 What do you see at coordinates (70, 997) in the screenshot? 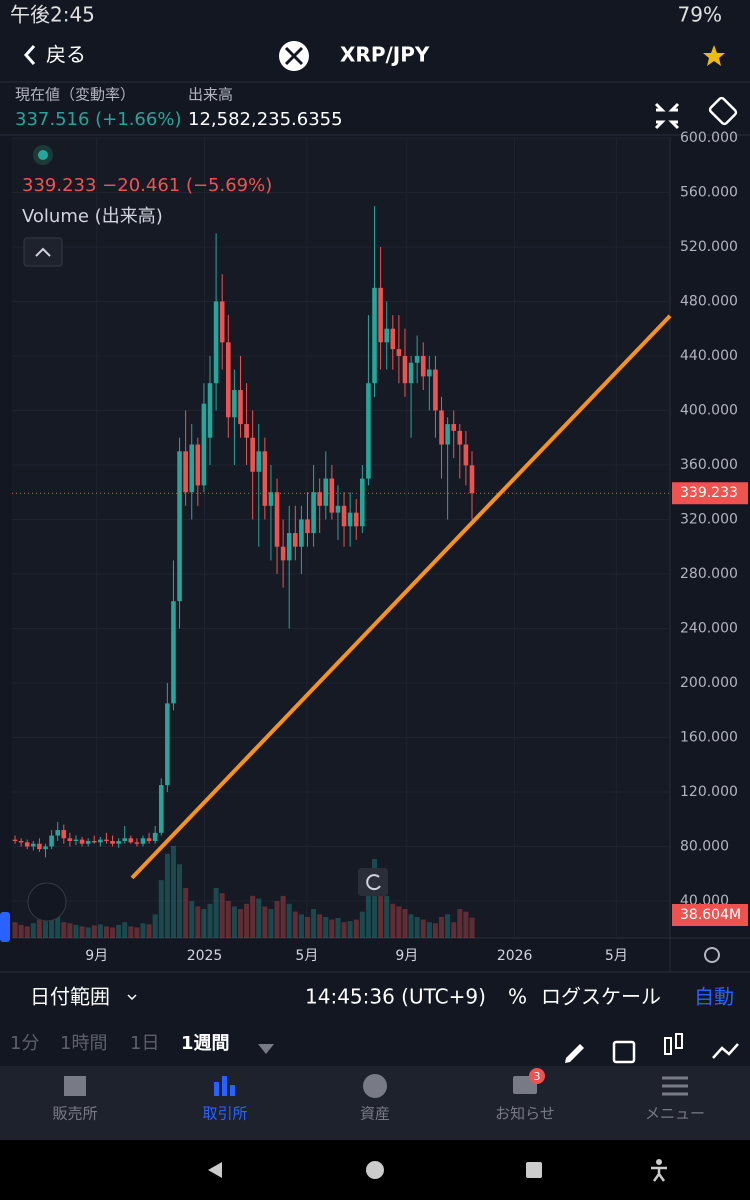
I see `date-range: 日付範囲` at bounding box center [70, 997].